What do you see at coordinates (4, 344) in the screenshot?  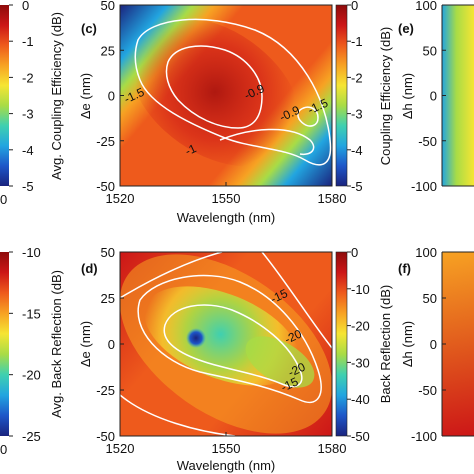 I see `left-colorbar-bottom-bar` at bounding box center [4, 344].